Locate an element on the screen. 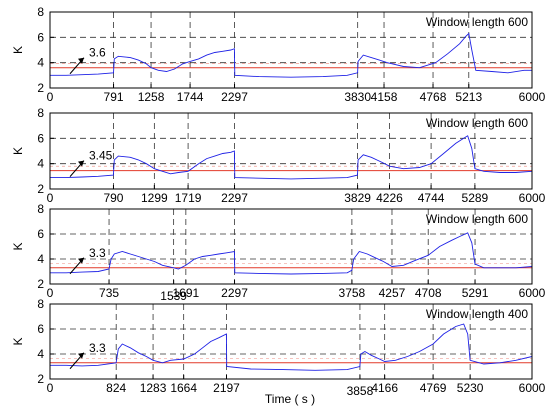 This screenshot has height=410, width=550. x-tick-label: 5213 is located at coordinates (468, 97).